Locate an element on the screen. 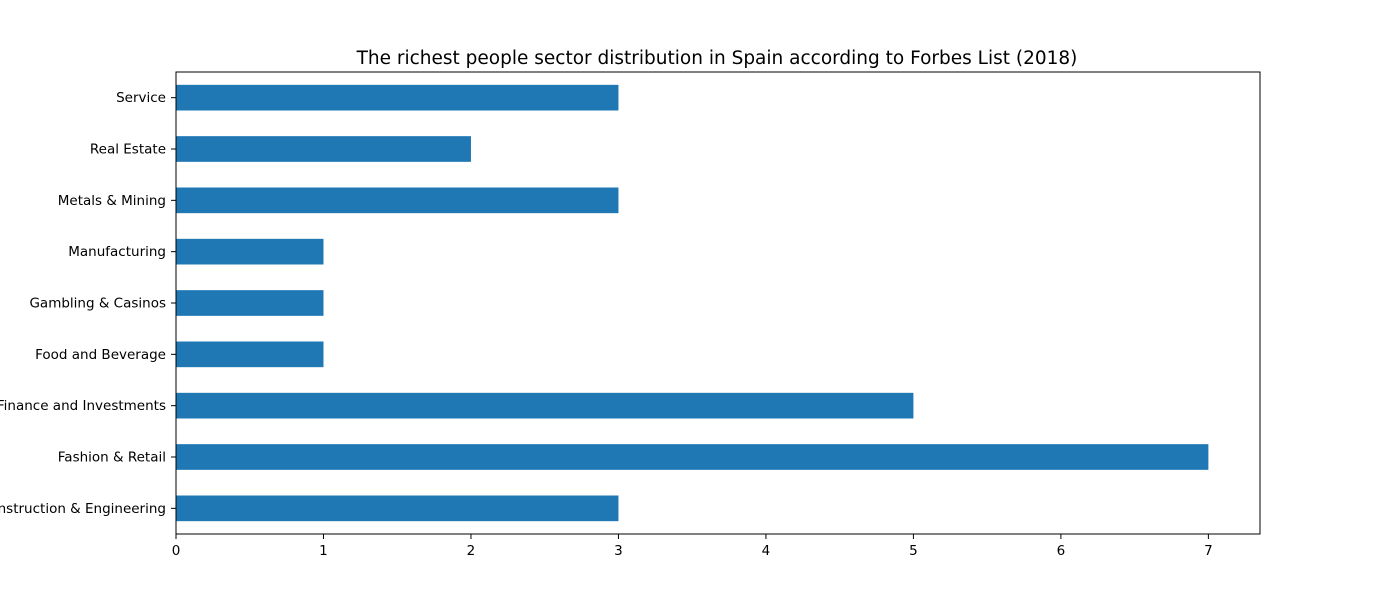 Image resolution: width=1400 pixels, height=600 pixels. bar-manufacturing is located at coordinates (250, 251).